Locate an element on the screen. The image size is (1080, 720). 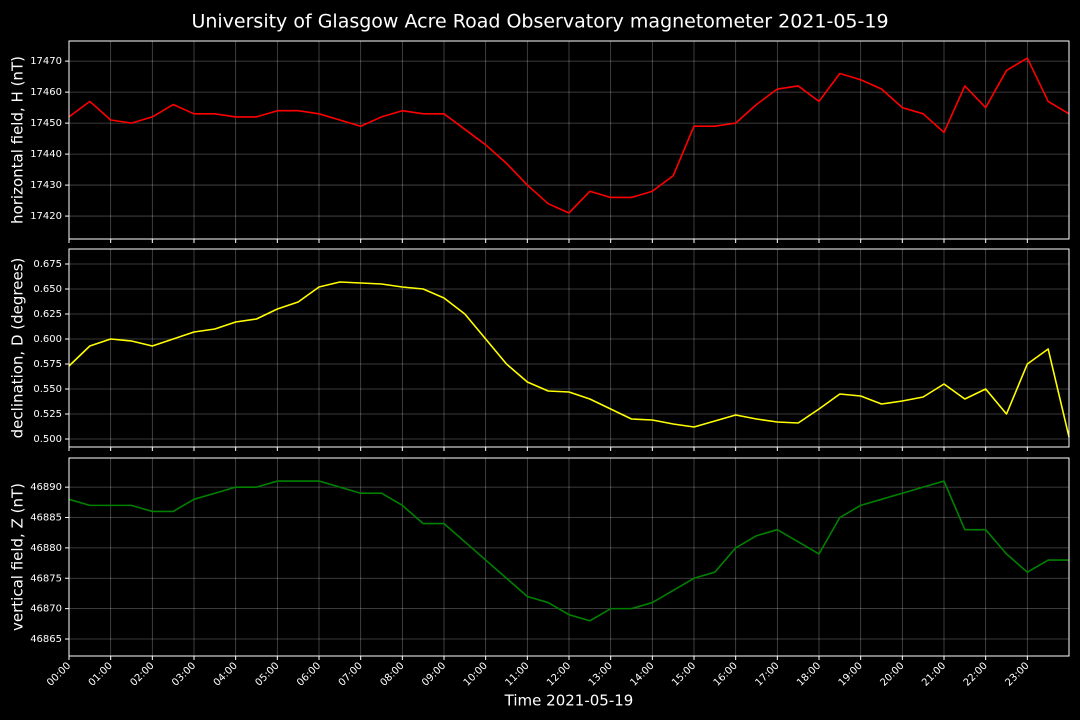
x-tick-label: 14:00 is located at coordinates (642, 674).